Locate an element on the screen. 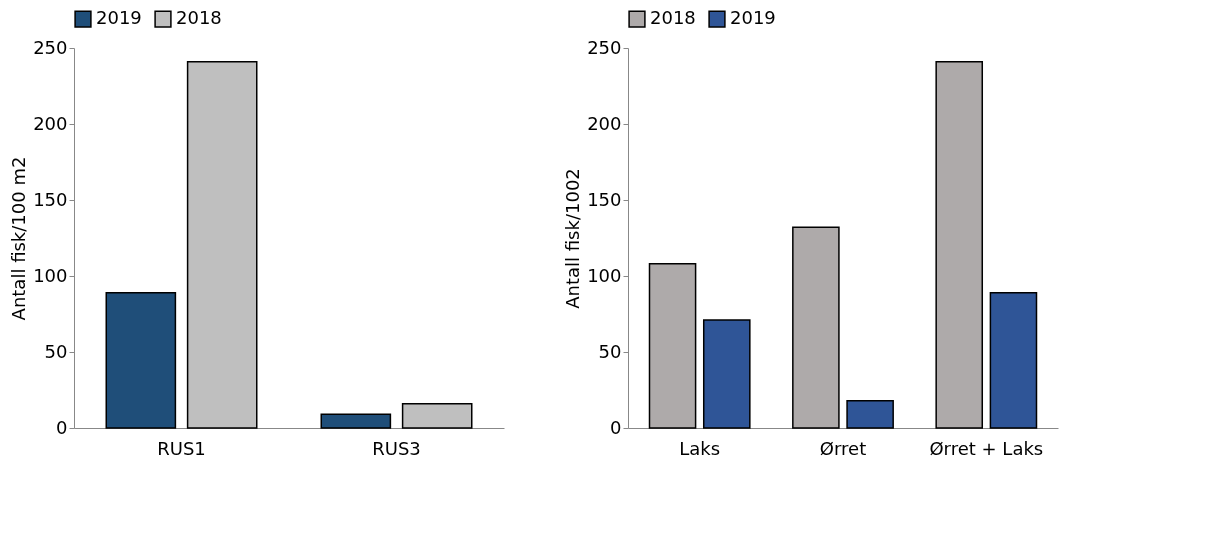 The image size is (1215, 538). x-tick-label: Laks is located at coordinates (700, 448).